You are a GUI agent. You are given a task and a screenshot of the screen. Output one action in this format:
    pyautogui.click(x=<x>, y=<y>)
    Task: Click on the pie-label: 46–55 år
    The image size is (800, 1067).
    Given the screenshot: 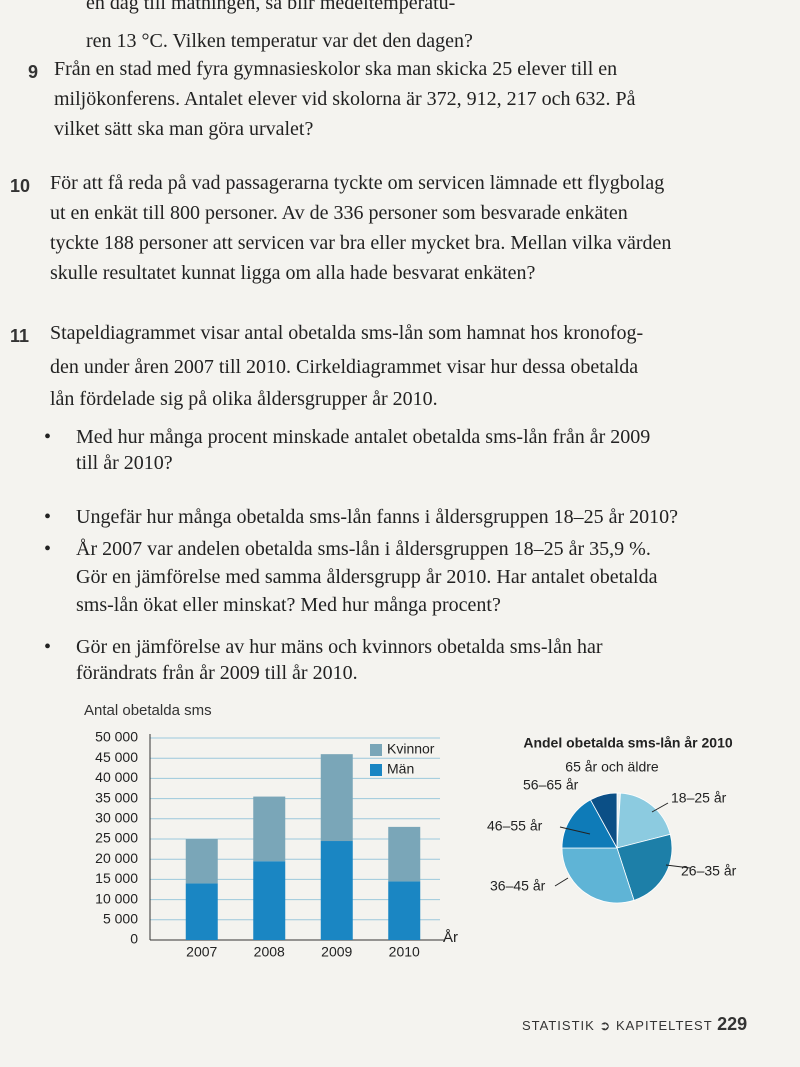 What is the action you would take?
    pyautogui.click(x=515, y=826)
    